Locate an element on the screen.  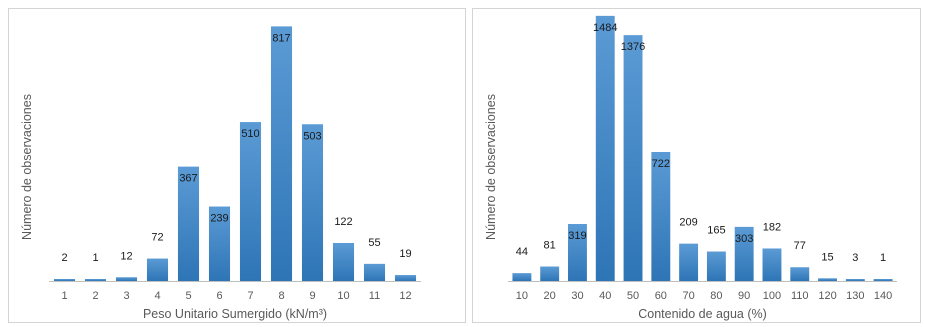
x-tick-label-5: 5 is located at coordinates (188, 296).